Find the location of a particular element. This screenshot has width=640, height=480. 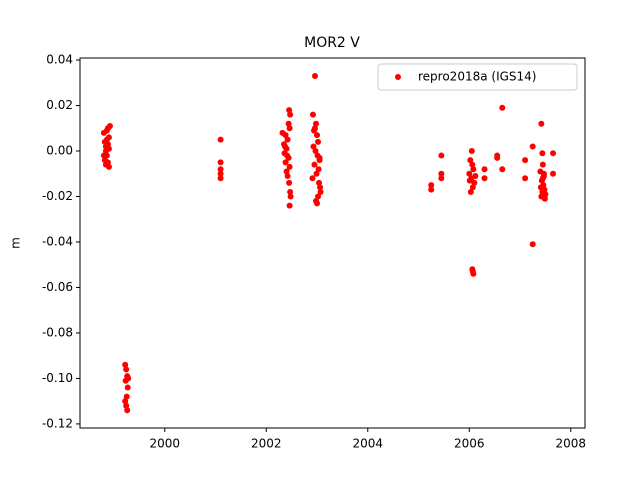

y-tick-label: -0.12 is located at coordinates (57, 423).